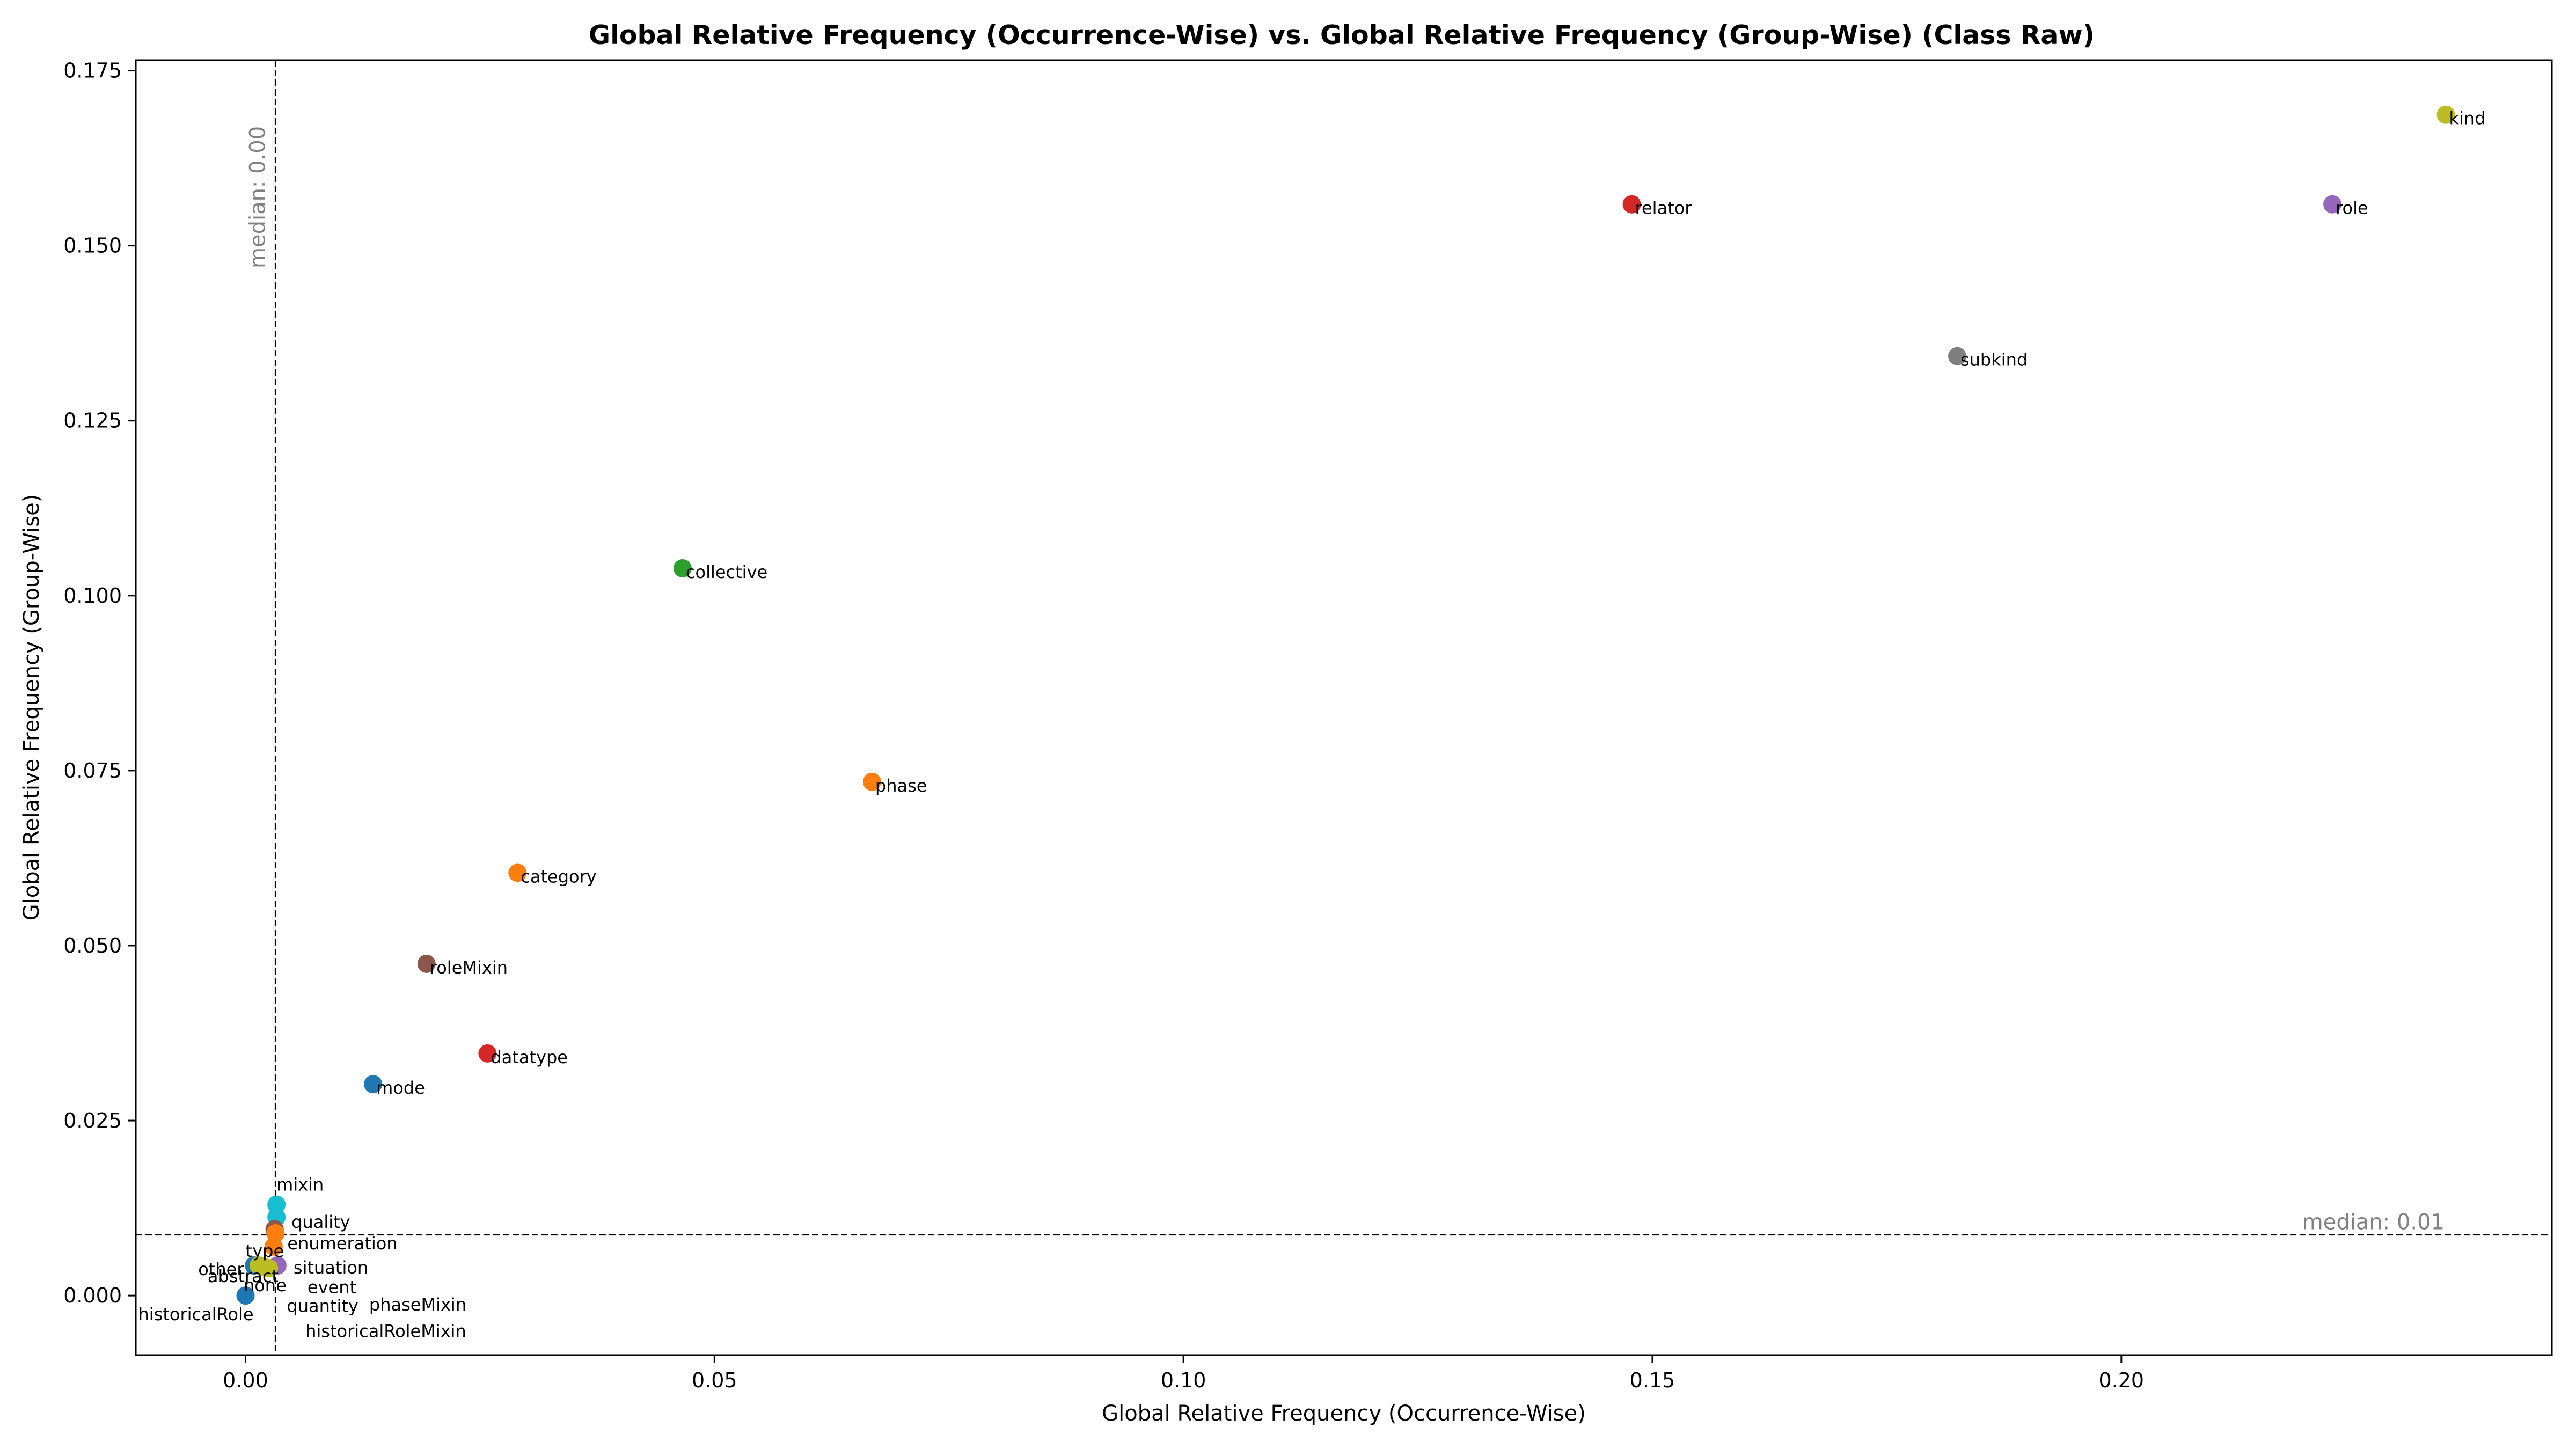 This screenshot has height=1449, width=2576. What do you see at coordinates (1664, 208) in the screenshot?
I see `point-label: relator` at bounding box center [1664, 208].